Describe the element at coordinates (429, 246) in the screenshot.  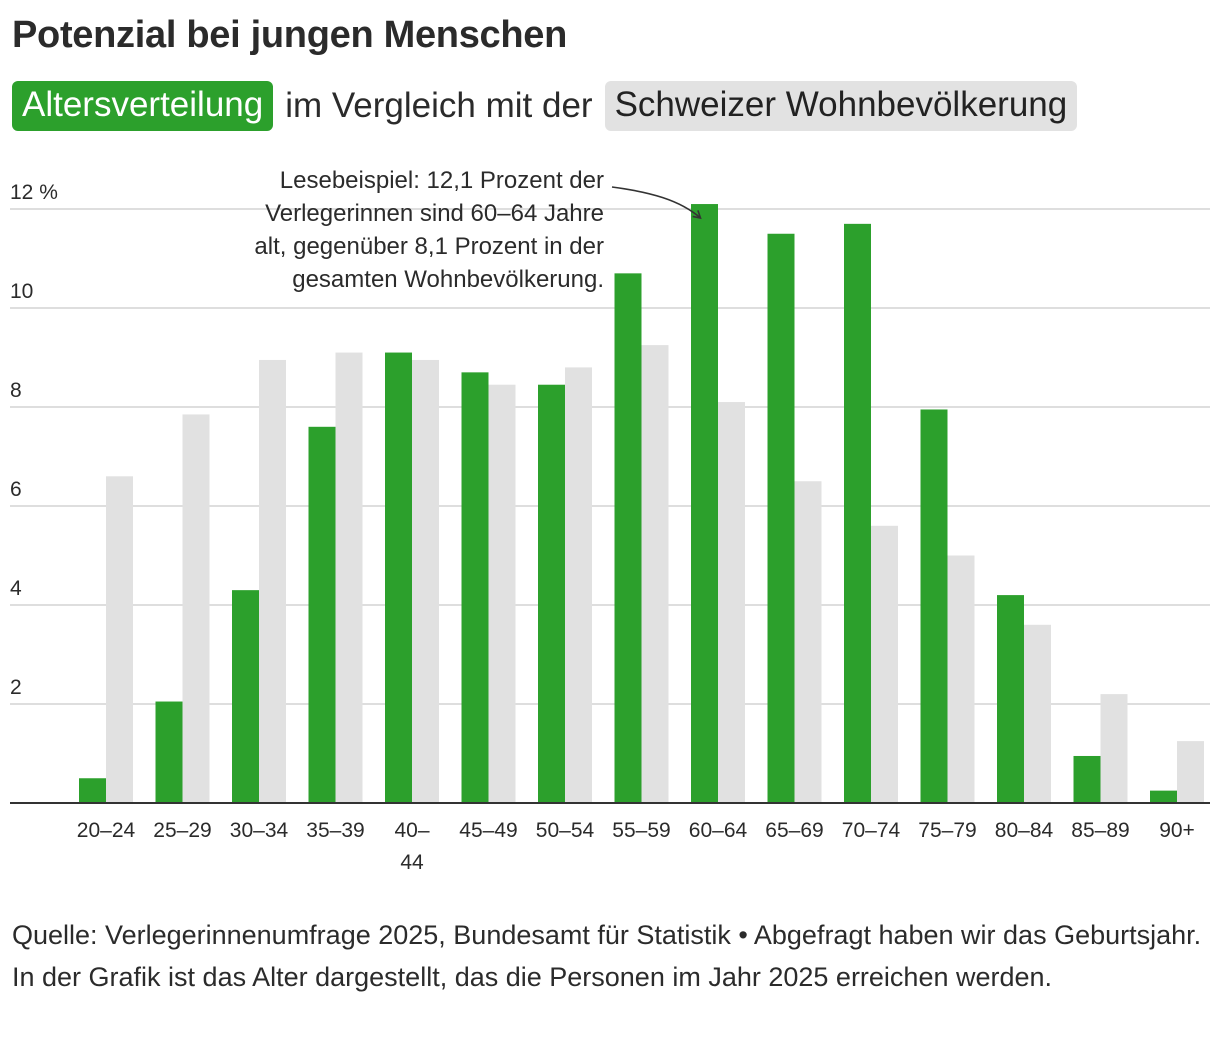
I see `annotation-text: alt, gegenüber 8,1 Prozent in der` at that location.